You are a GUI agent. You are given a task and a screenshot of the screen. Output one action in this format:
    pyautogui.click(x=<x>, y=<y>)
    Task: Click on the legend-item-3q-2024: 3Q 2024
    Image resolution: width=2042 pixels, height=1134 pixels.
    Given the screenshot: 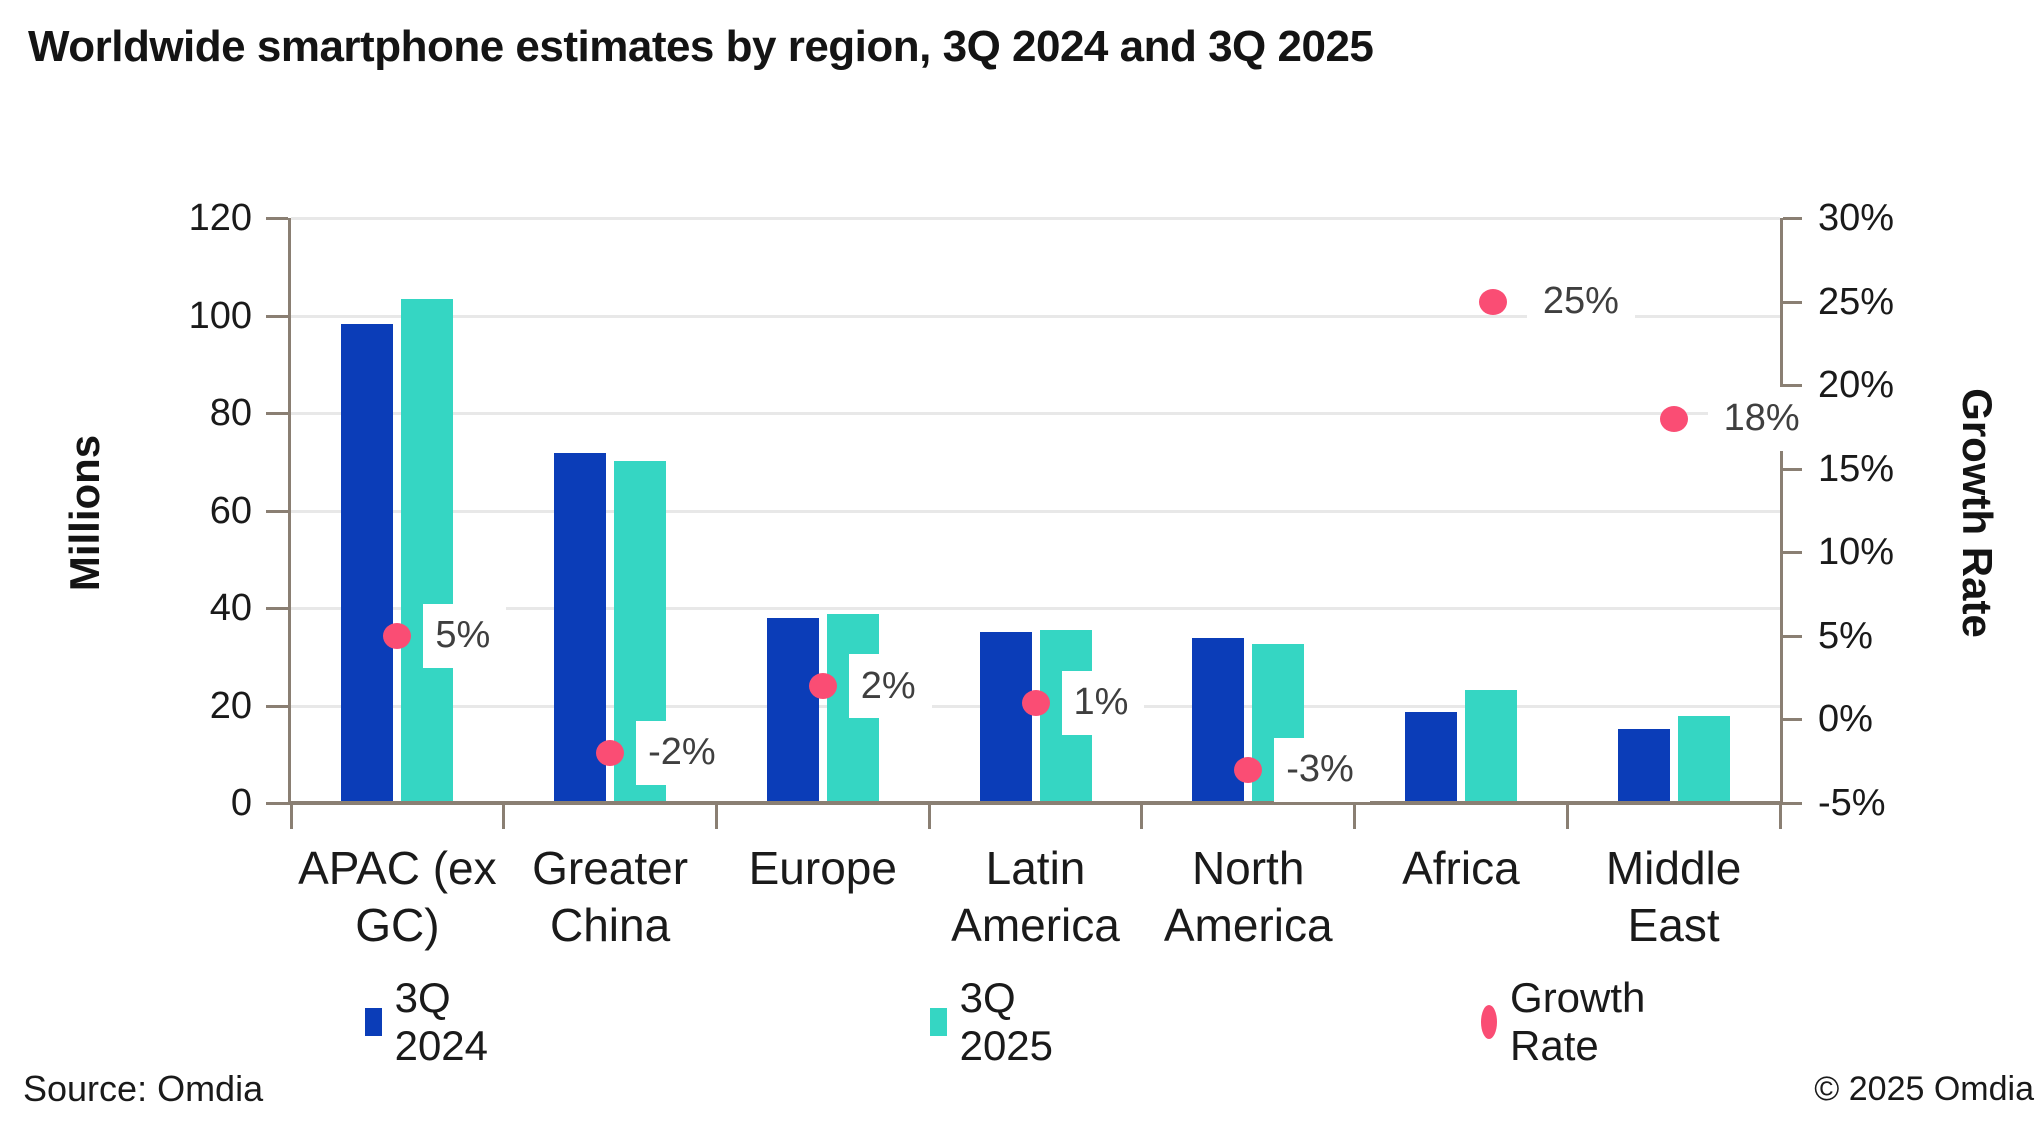 What is the action you would take?
    pyautogui.click(x=431, y=1021)
    